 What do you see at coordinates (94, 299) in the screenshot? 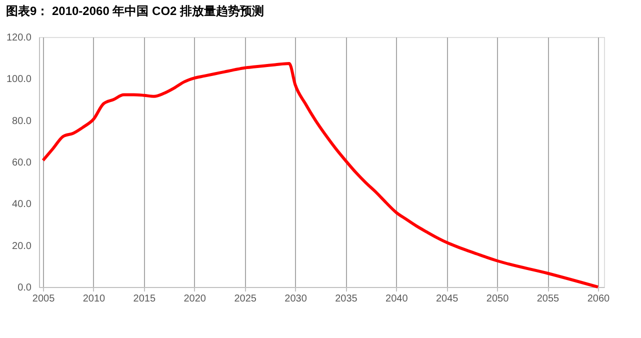
I see `x-tick-label: 2010` at bounding box center [94, 299].